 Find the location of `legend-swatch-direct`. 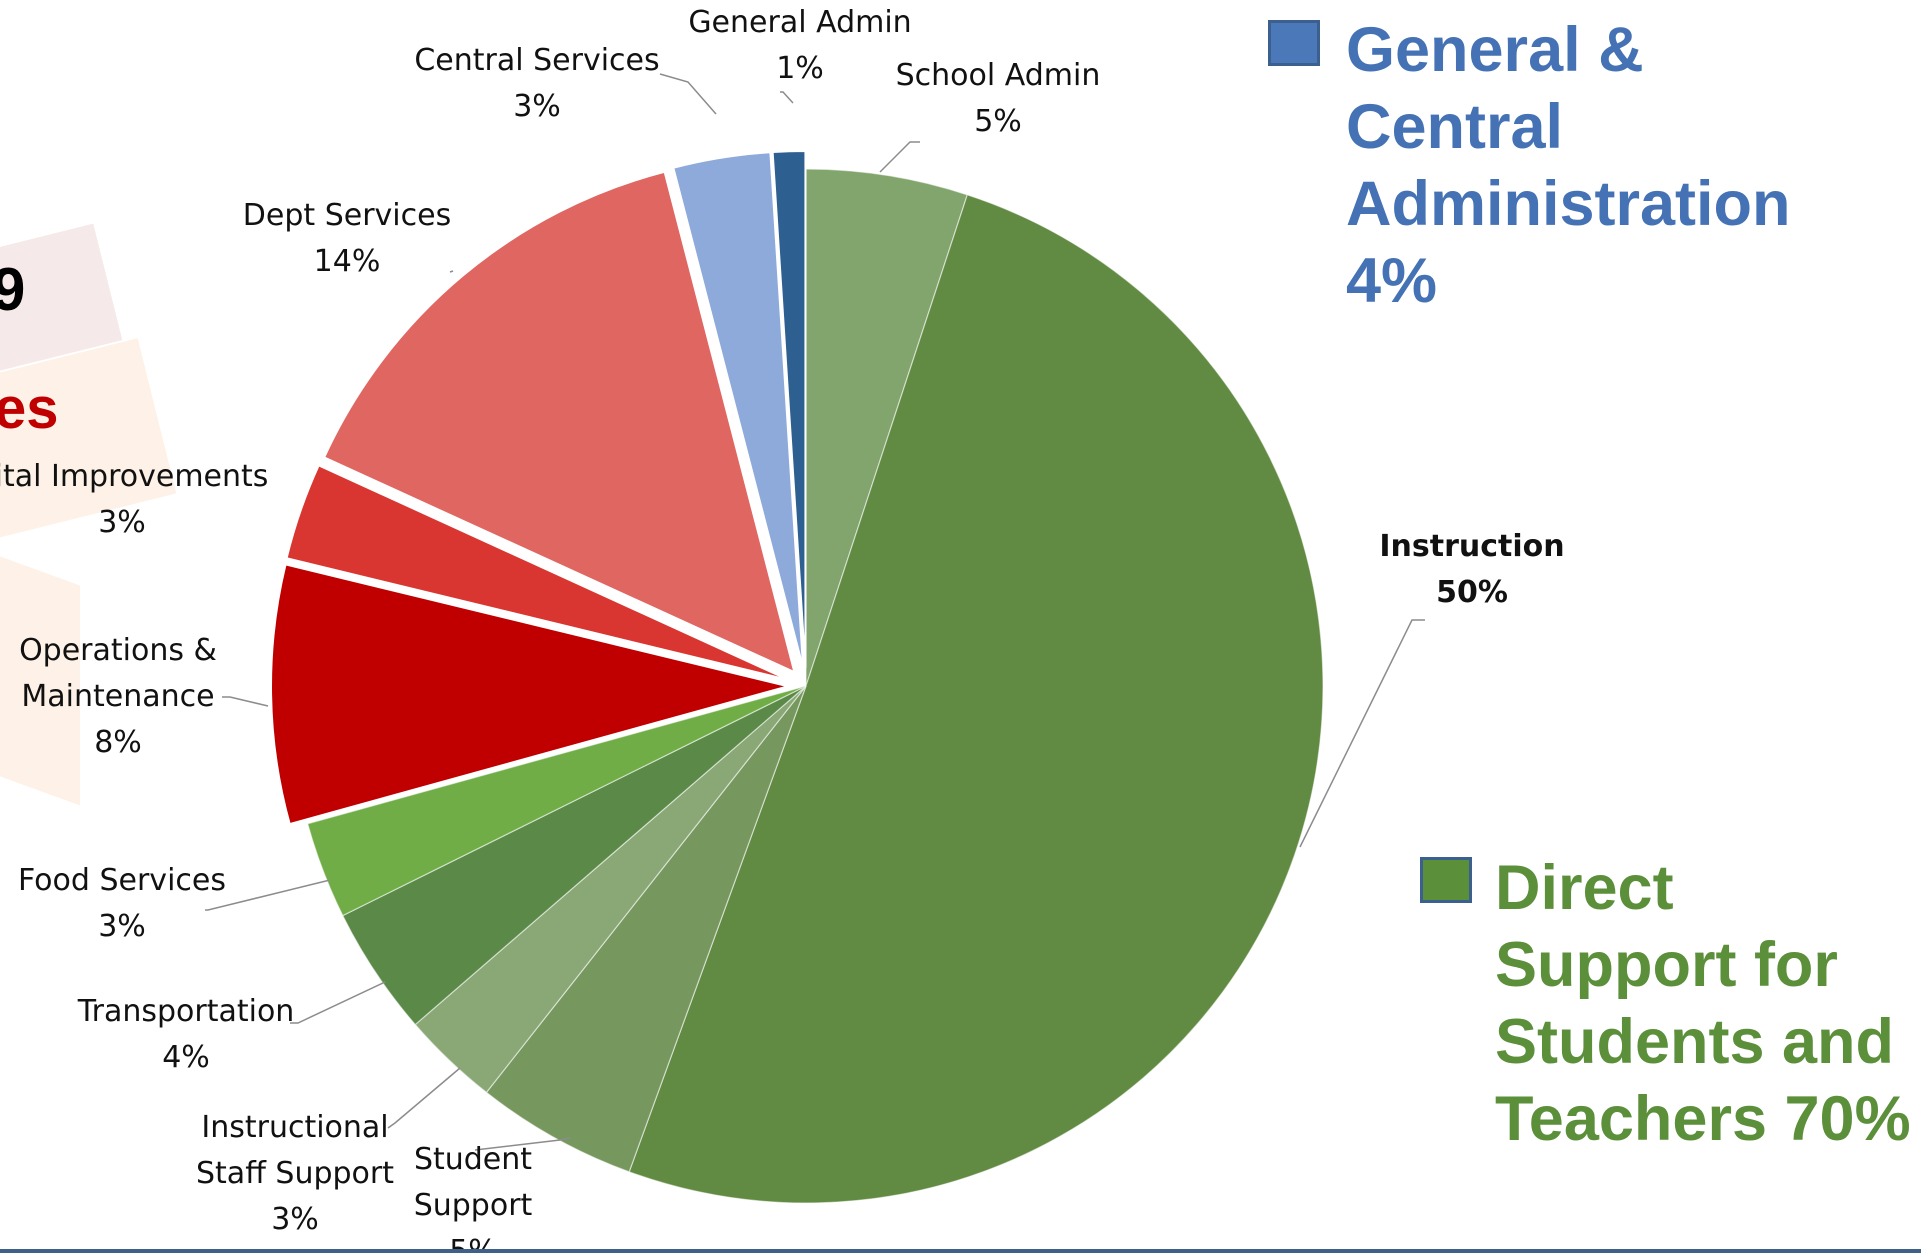

legend-swatch-direct is located at coordinates (1446, 880).